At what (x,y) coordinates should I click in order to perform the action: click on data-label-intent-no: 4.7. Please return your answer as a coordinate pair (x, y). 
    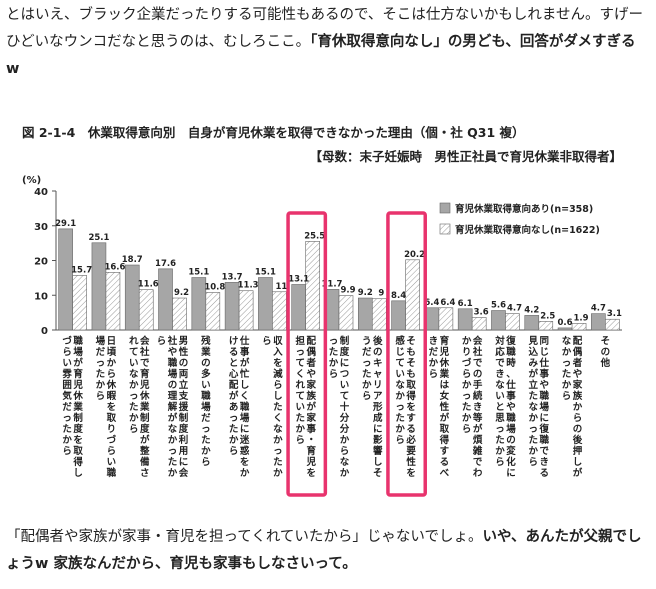
    Looking at the image, I should click on (514, 309).